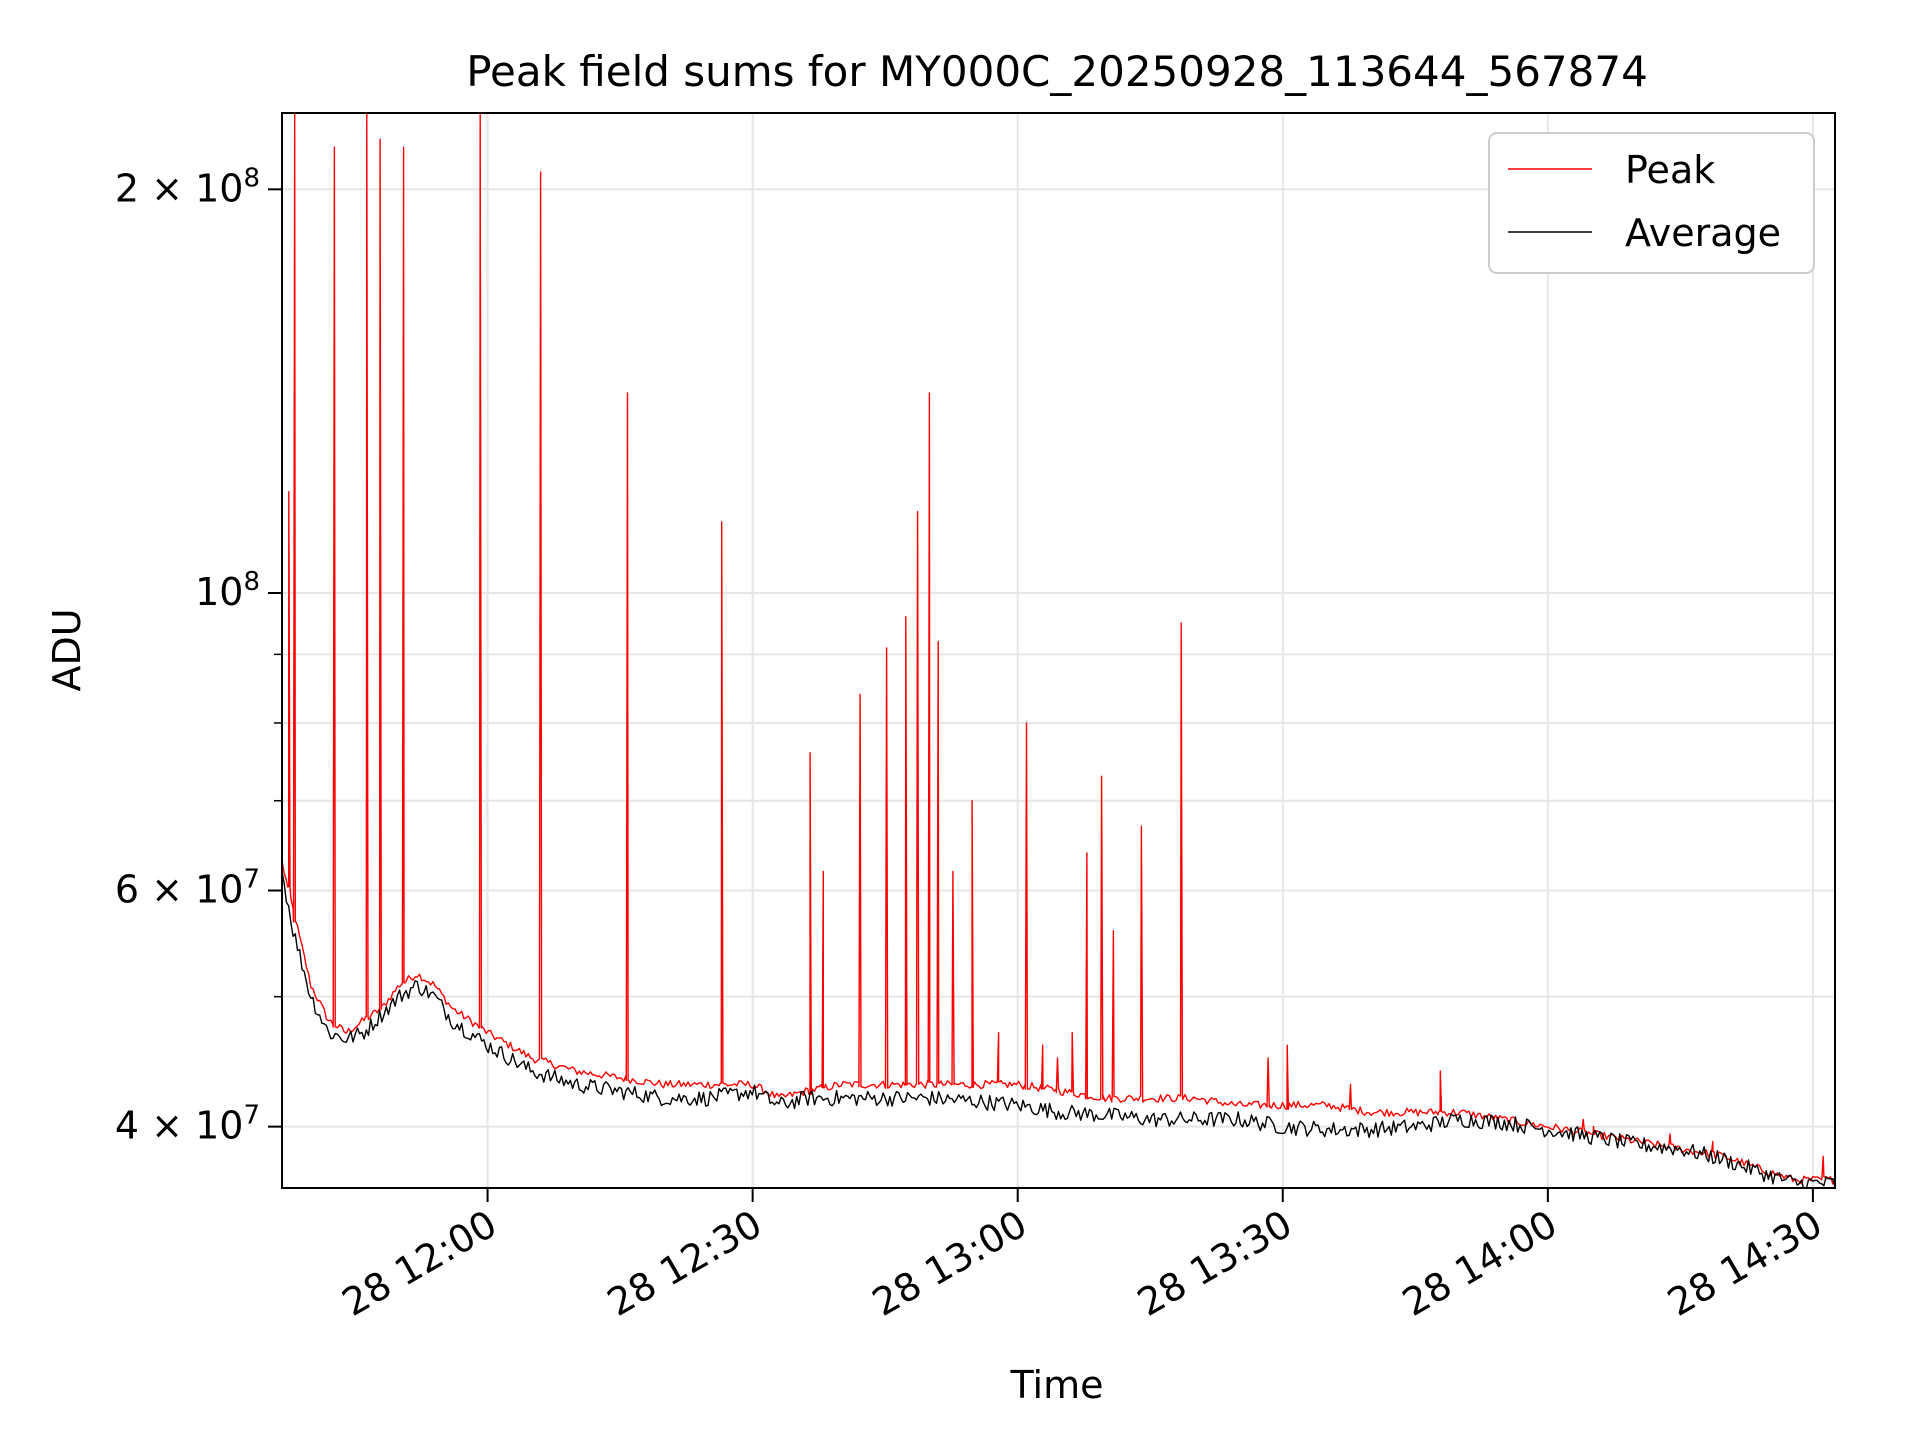 The image size is (1920, 1440). I want to click on x-axis-label: Time, so click(1057, 1385).